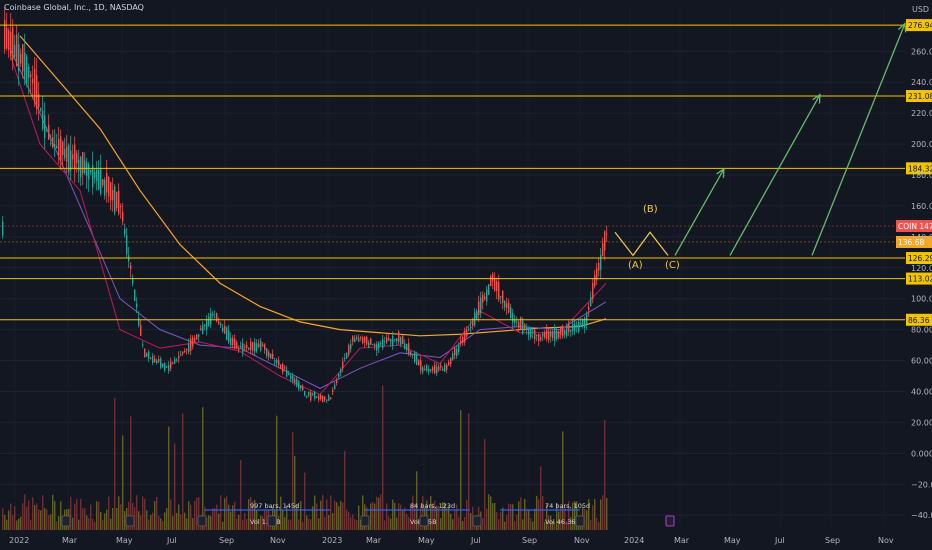 The height and width of the screenshot is (550, 932). What do you see at coordinates (720, 172) in the screenshot?
I see `projection-arrow-head` at bounding box center [720, 172].